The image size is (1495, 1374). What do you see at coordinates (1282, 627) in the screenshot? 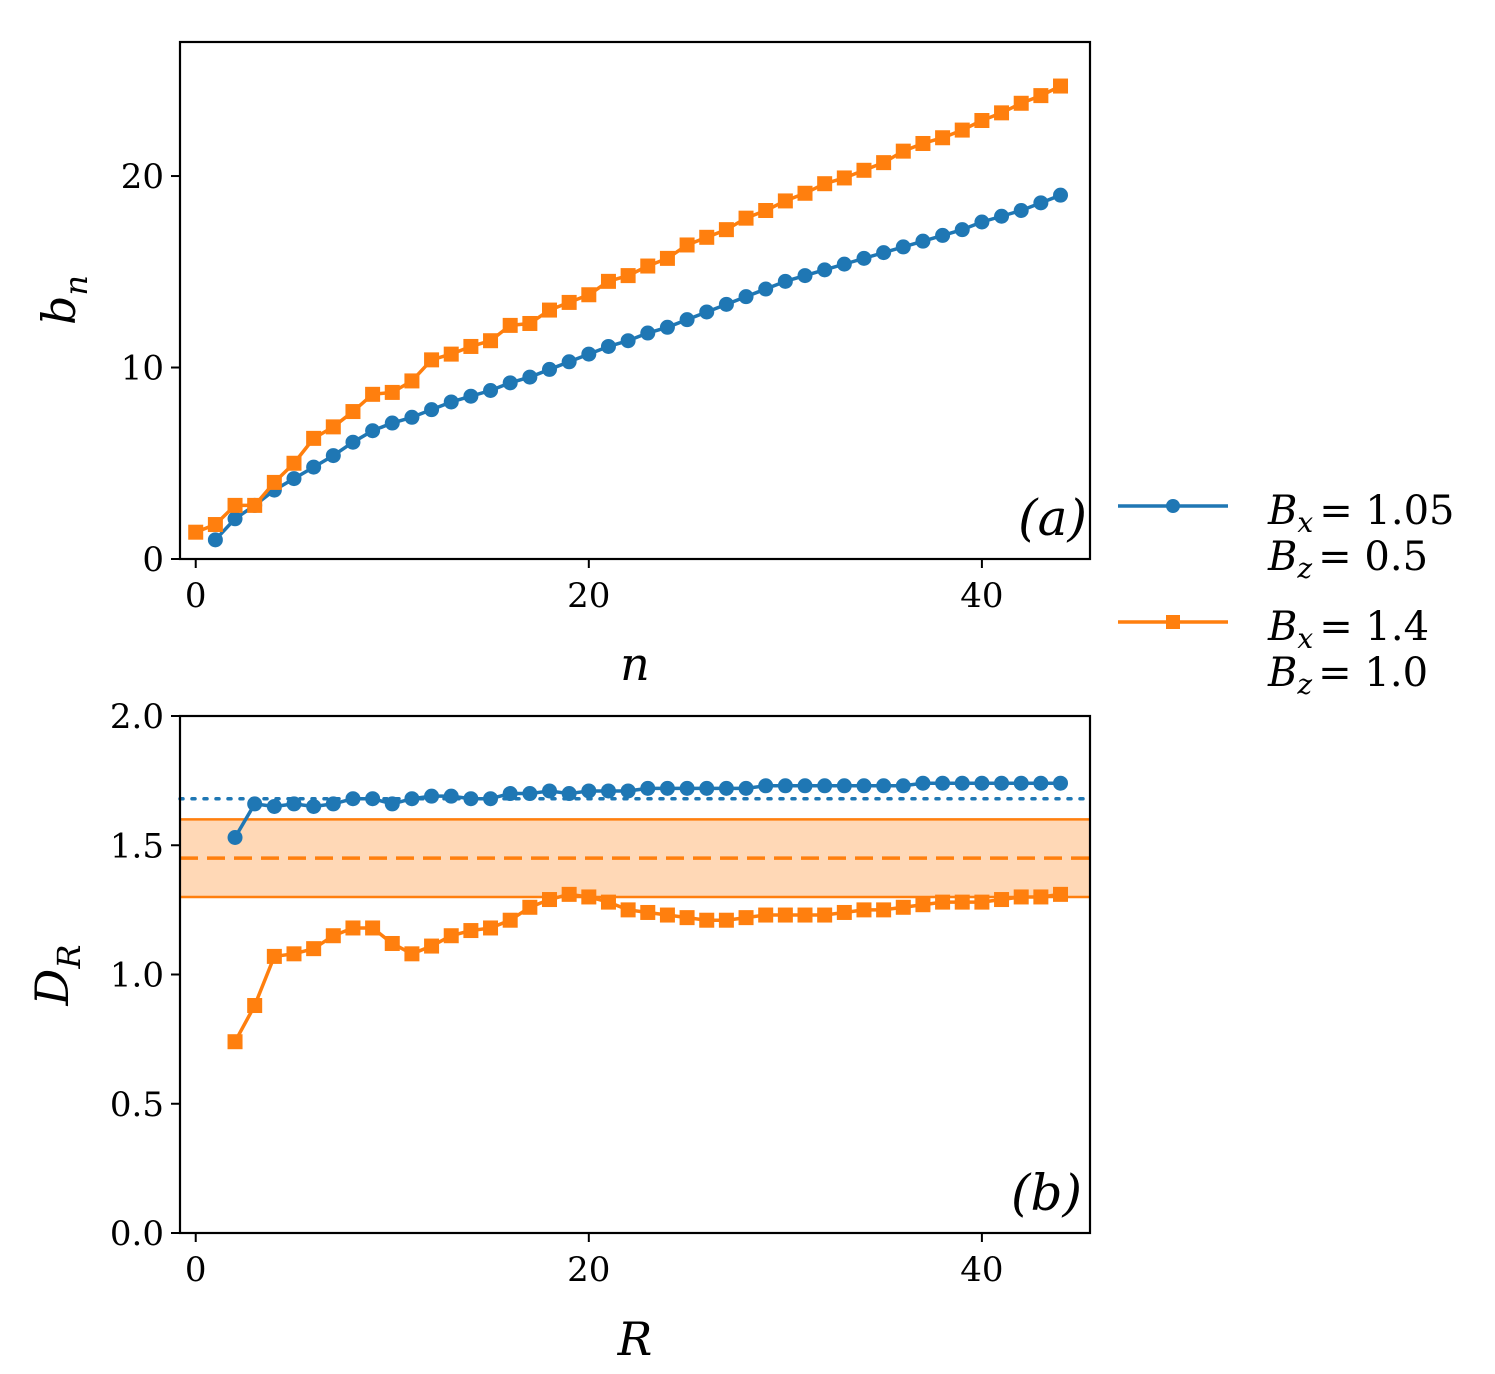
I see `legend-1-sym1: B` at bounding box center [1282, 627].